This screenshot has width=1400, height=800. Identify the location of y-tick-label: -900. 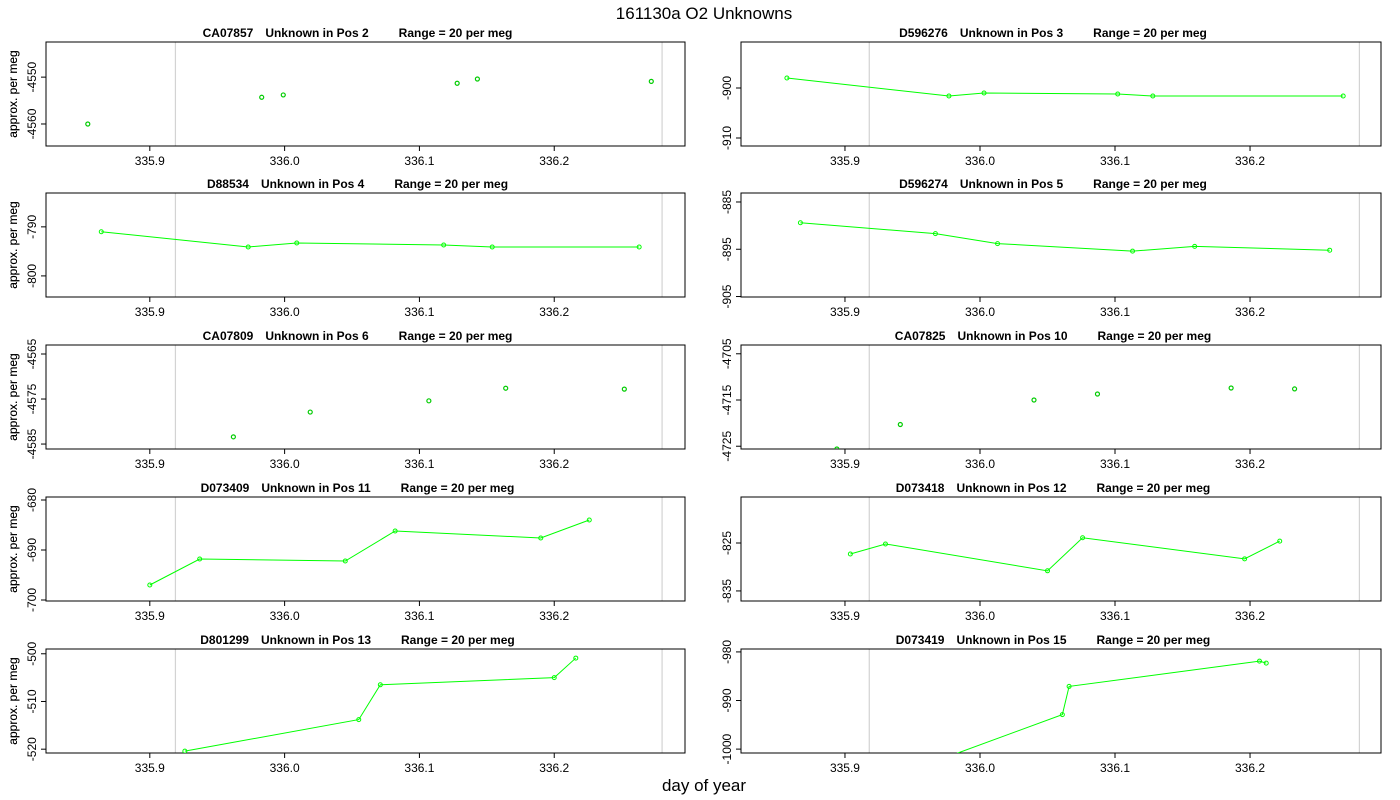
(727, 88).